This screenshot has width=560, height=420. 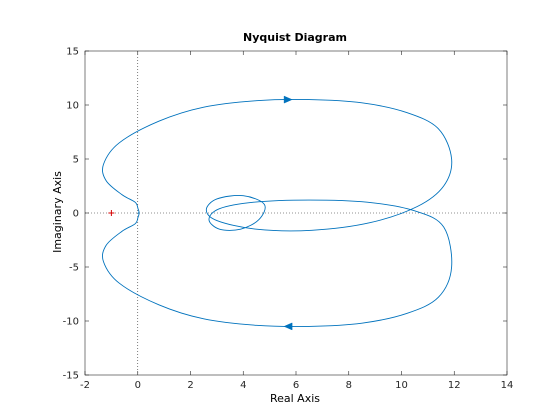 What do you see at coordinates (71, 376) in the screenshot?
I see `y-tick-label: -15` at bounding box center [71, 376].